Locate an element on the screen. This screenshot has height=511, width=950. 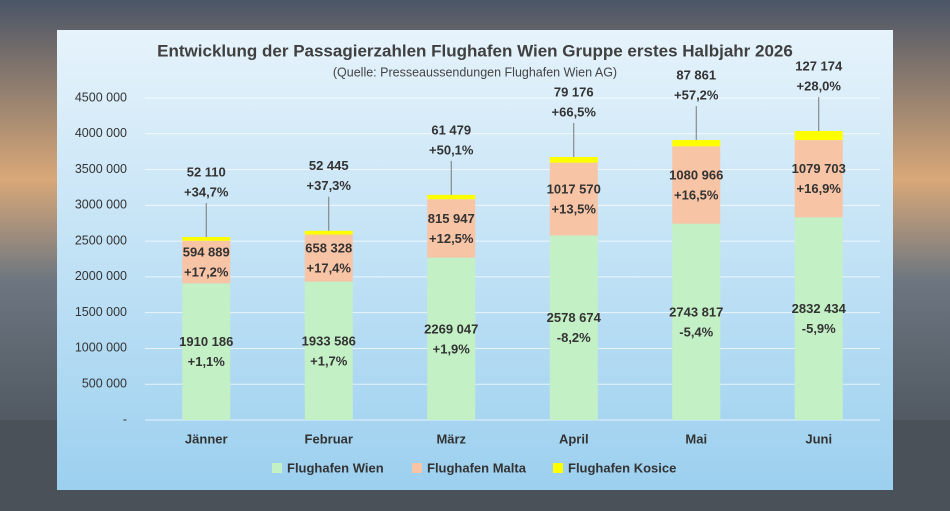
change-label: -5,9% is located at coordinates (819, 328).